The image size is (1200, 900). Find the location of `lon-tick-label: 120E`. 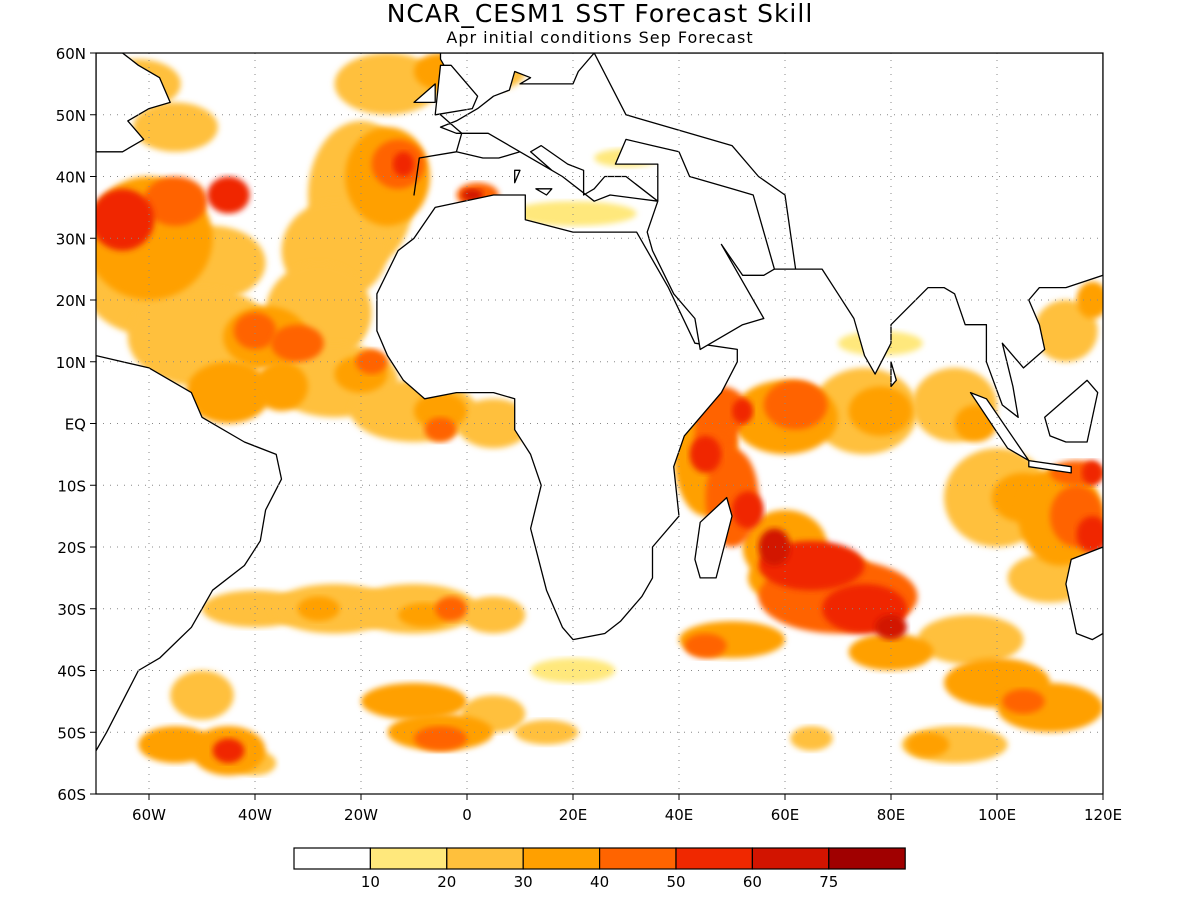

lon-tick-label: 120E is located at coordinates (1103, 815).